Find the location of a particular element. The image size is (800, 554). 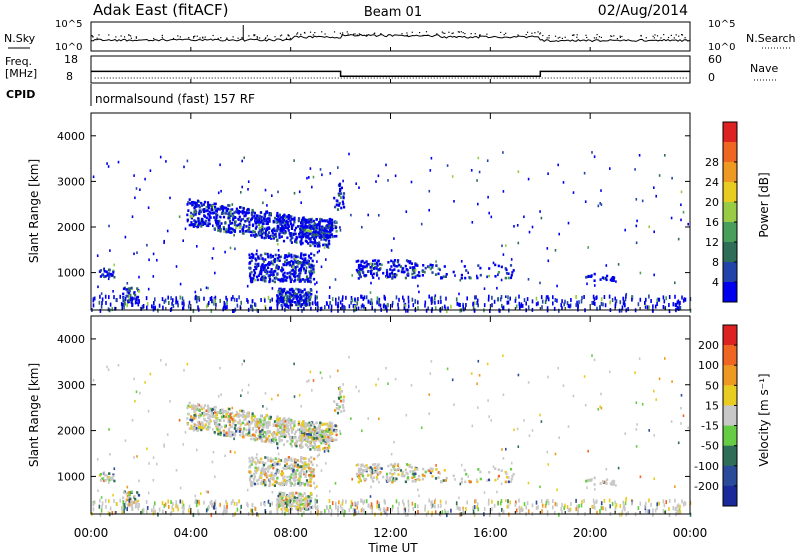

date-title: 02/Aug/2014 is located at coordinates (643, 11).